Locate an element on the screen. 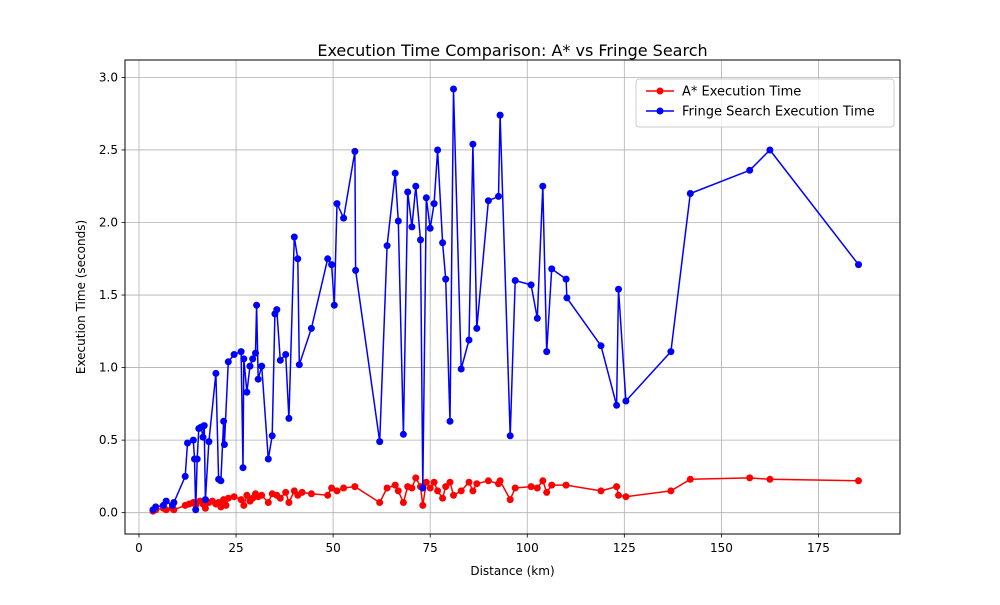 The height and width of the screenshot is (605, 1000). x-tick-label: 100 is located at coordinates (527, 548).